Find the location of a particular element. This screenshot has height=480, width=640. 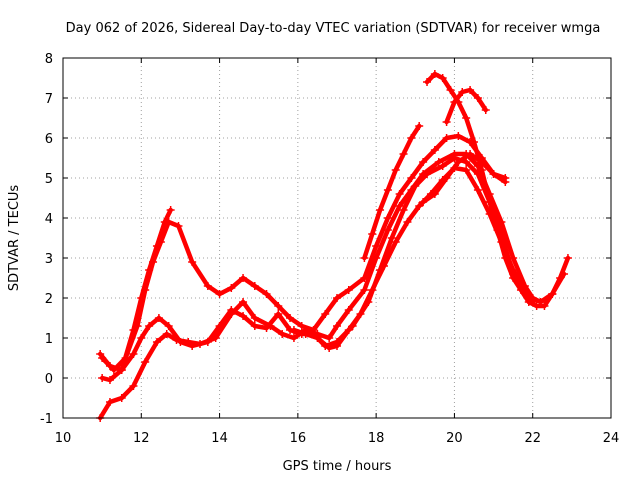

x-tick-label: 22 is located at coordinates (532, 438).